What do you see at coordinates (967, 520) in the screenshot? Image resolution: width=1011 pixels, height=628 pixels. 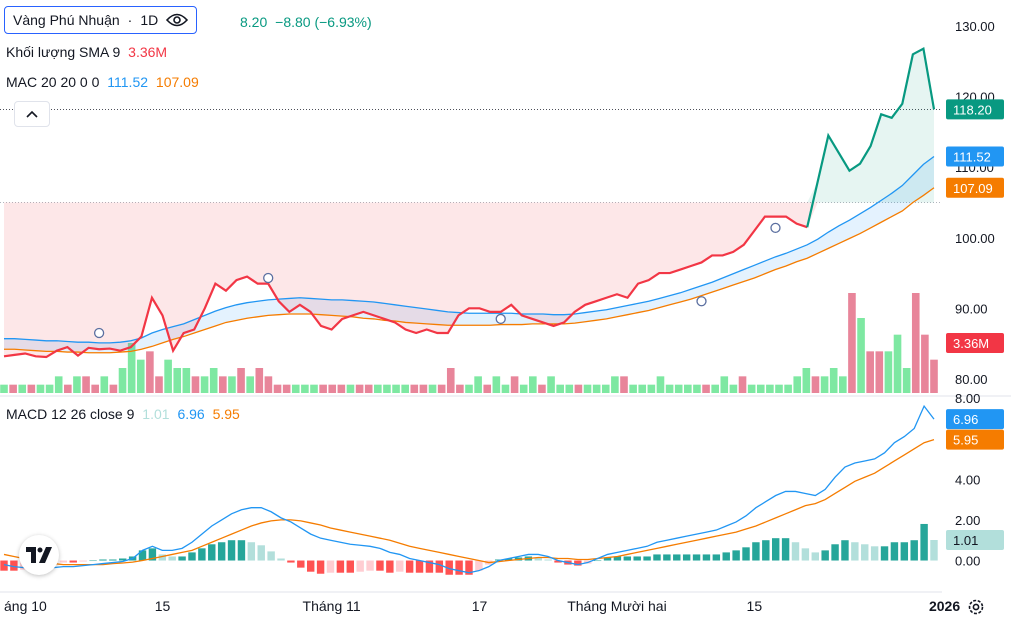 I see `macd-tick-label: 2.00` at bounding box center [967, 520].